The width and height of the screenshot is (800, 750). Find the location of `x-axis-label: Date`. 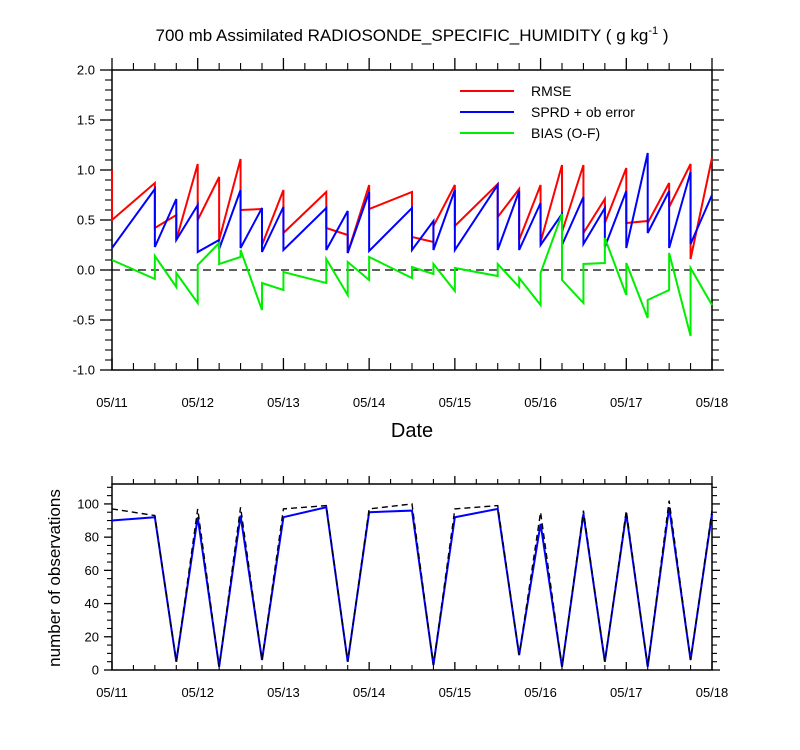

x-axis-label: Date is located at coordinates (412, 431).